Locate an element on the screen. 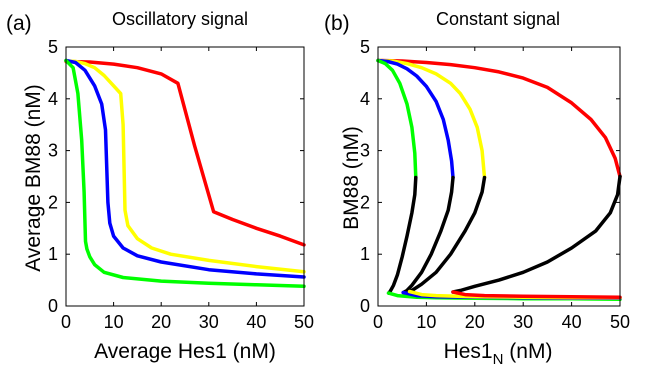 The width and height of the screenshot is (654, 372). panel-a-label: (a) is located at coordinates (19, 23).